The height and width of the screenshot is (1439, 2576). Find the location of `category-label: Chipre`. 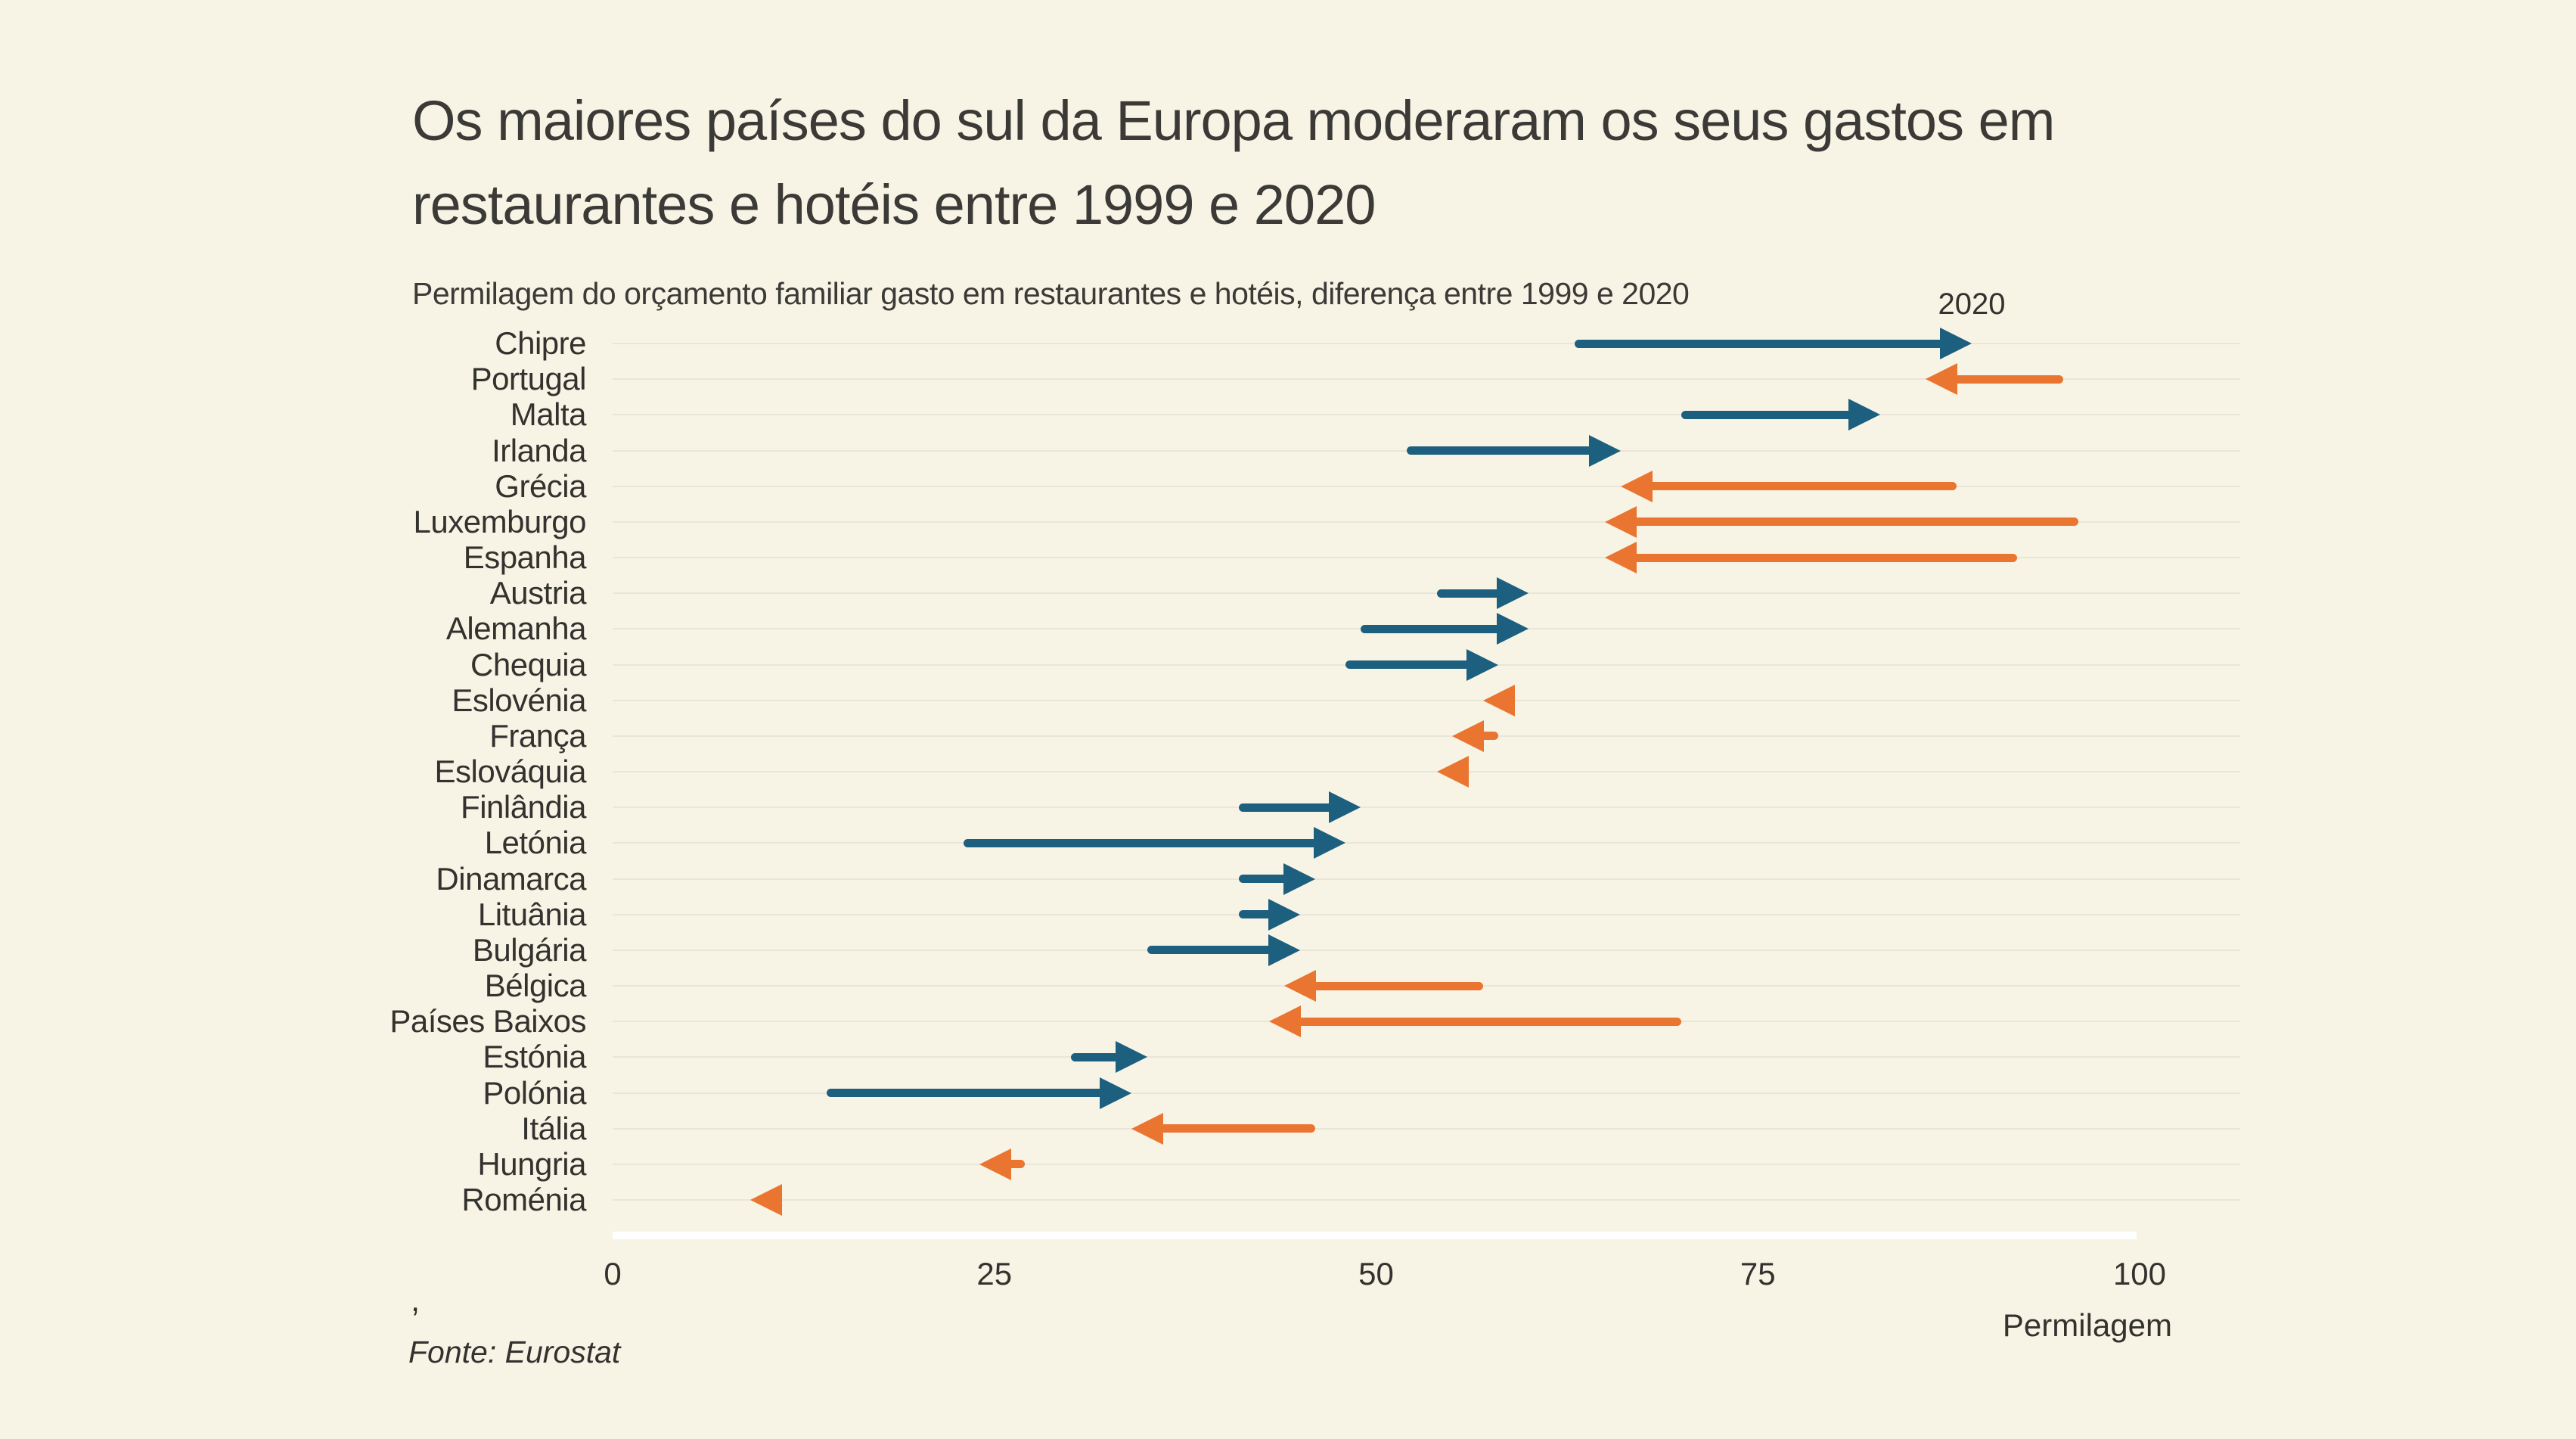

category-label: Chipre is located at coordinates (540, 343).